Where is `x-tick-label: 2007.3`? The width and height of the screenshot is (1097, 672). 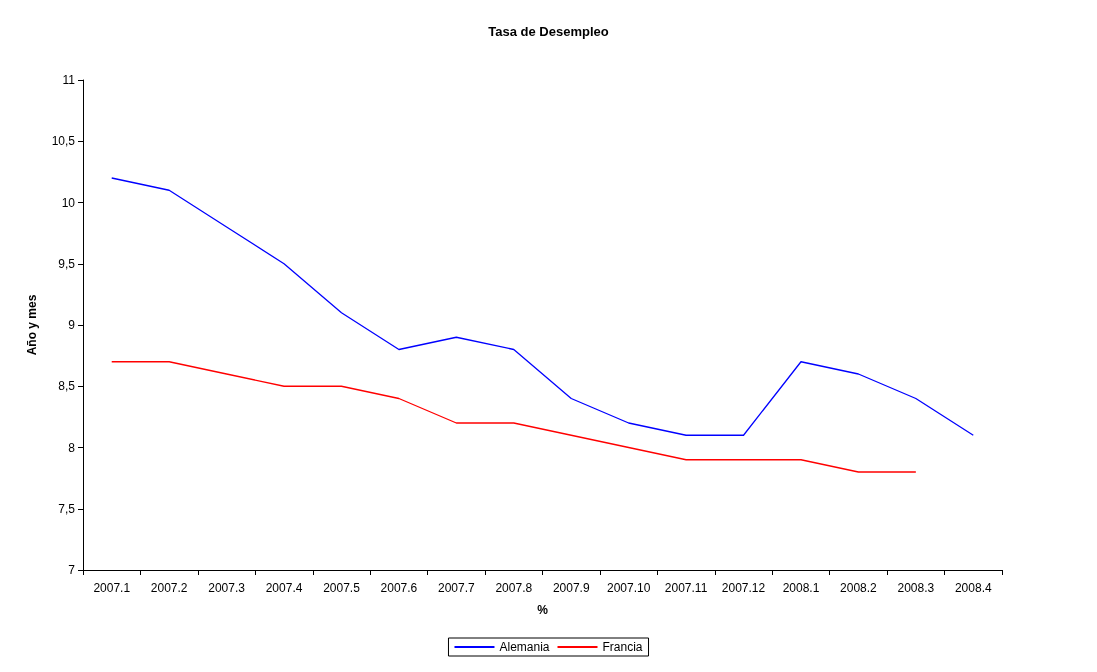
x-tick-label: 2007.3 is located at coordinates (227, 588).